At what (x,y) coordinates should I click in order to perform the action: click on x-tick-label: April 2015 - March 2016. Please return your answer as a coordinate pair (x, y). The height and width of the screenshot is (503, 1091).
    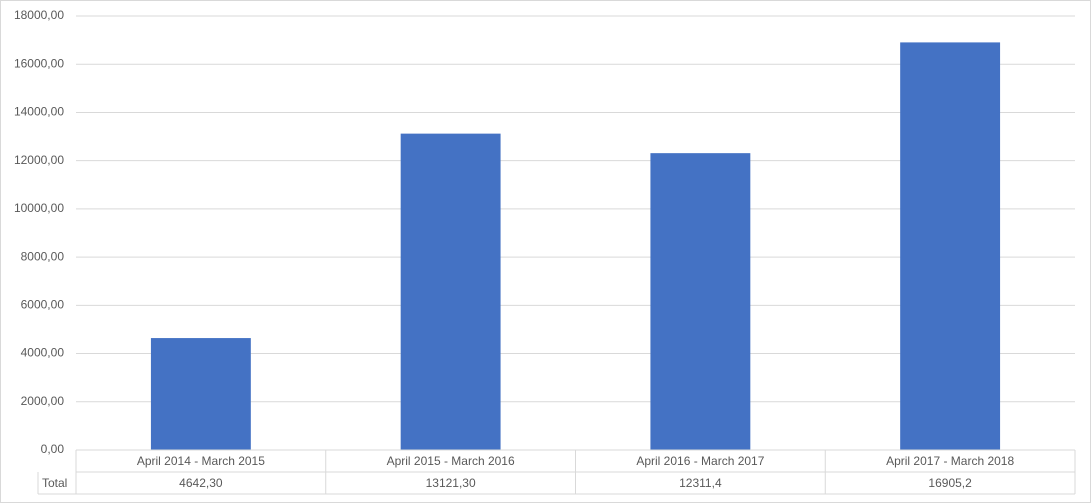
    Looking at the image, I should click on (451, 461).